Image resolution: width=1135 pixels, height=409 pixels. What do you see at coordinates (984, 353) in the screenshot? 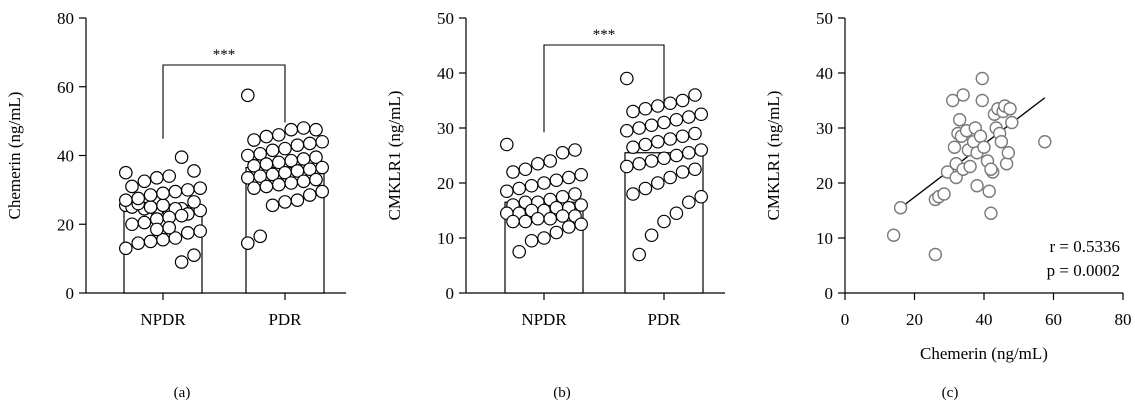
I see `x-axis-label: Chemerin (ng/mL)` at bounding box center [984, 353].